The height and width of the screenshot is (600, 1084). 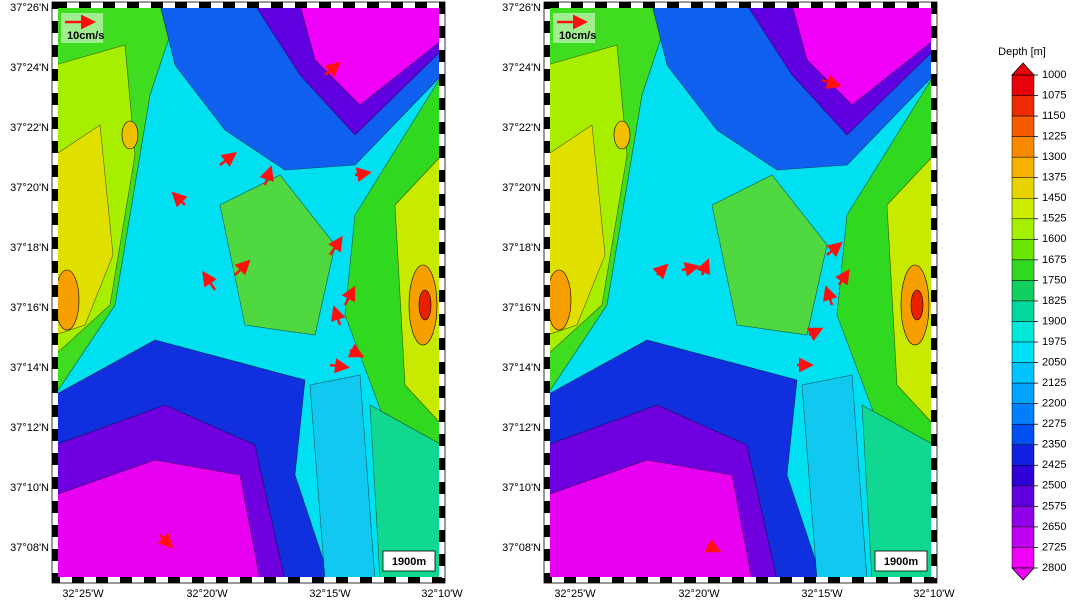 What do you see at coordinates (1054, 219) in the screenshot?
I see `colorbar-tick-label: 1525` at bounding box center [1054, 219].